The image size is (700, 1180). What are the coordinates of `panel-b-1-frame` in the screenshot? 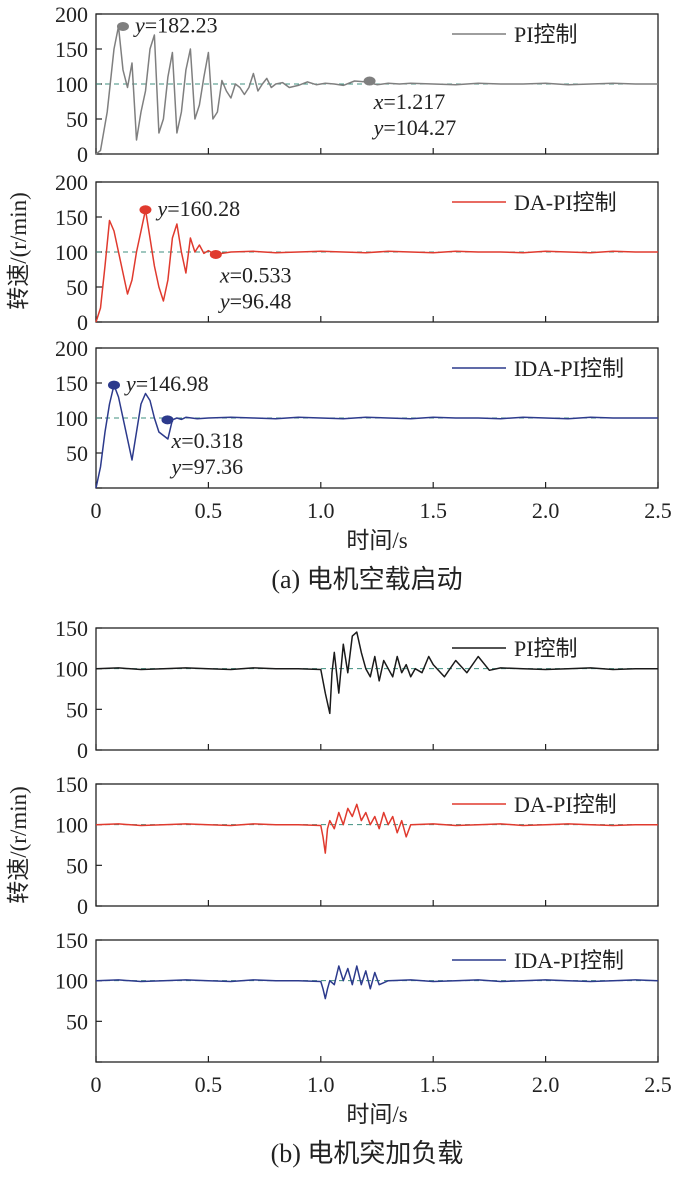 It's located at (377, 689).